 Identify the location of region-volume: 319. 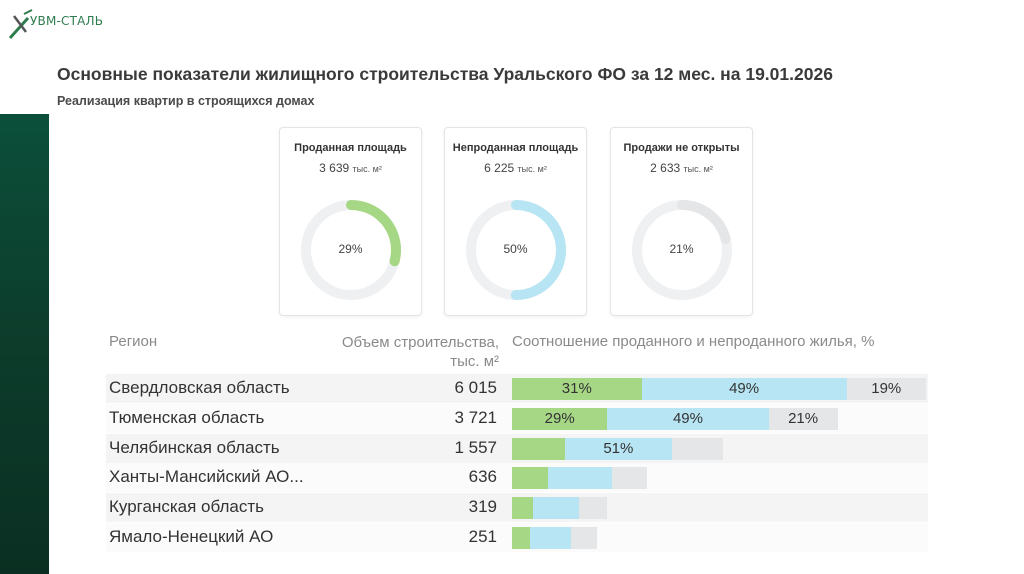
(482, 507).